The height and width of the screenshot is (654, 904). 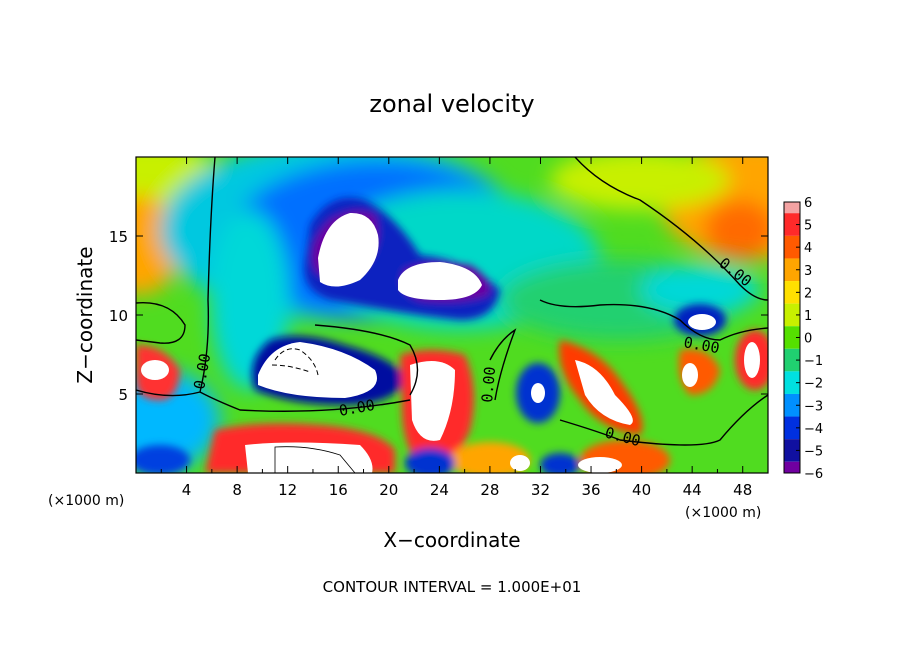 What do you see at coordinates (287, 490) in the screenshot?
I see `x-tick-label: 12` at bounding box center [287, 490].